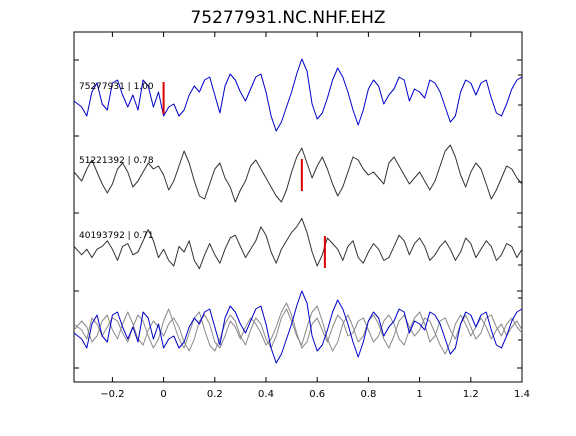 This screenshot has width=576, height=436. What do you see at coordinates (287, 18) in the screenshot?
I see `chart-title: 75277931.NC.NHF.EHZ` at bounding box center [287, 18].